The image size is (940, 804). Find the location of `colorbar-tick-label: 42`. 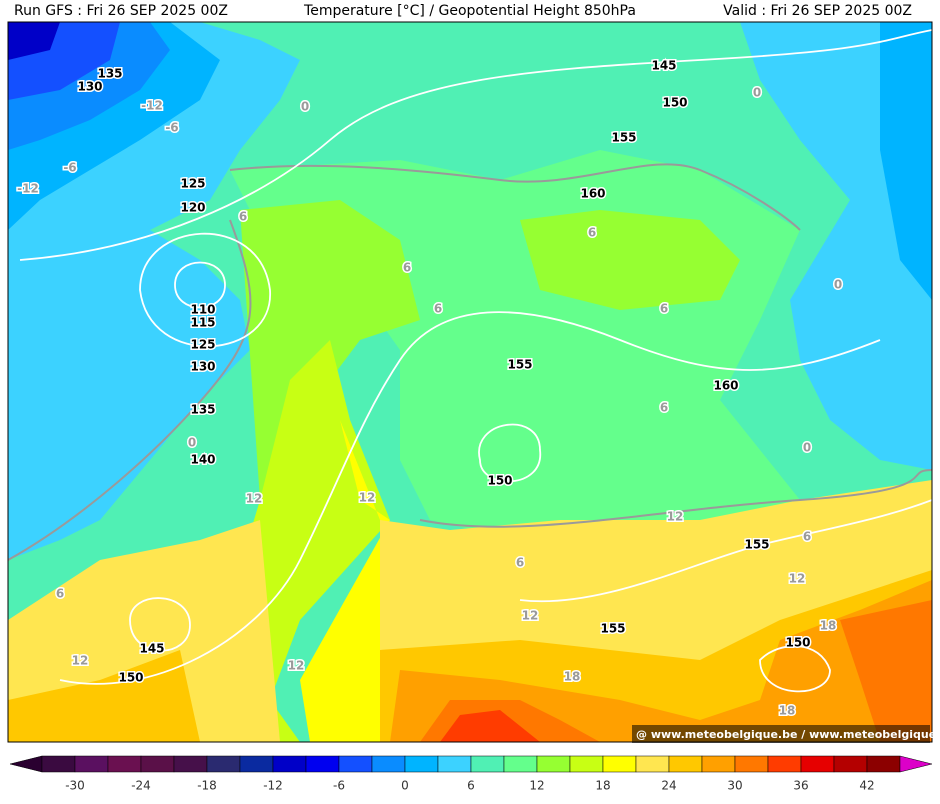

colorbar-tick-label: 42 is located at coordinates (866, 786).